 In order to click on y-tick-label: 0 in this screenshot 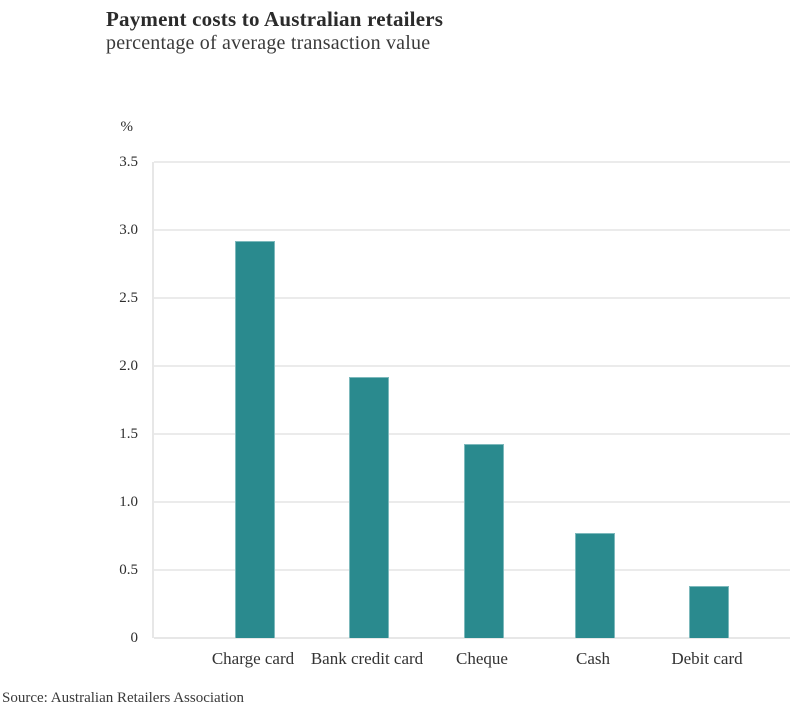, I will do `click(134, 638)`.